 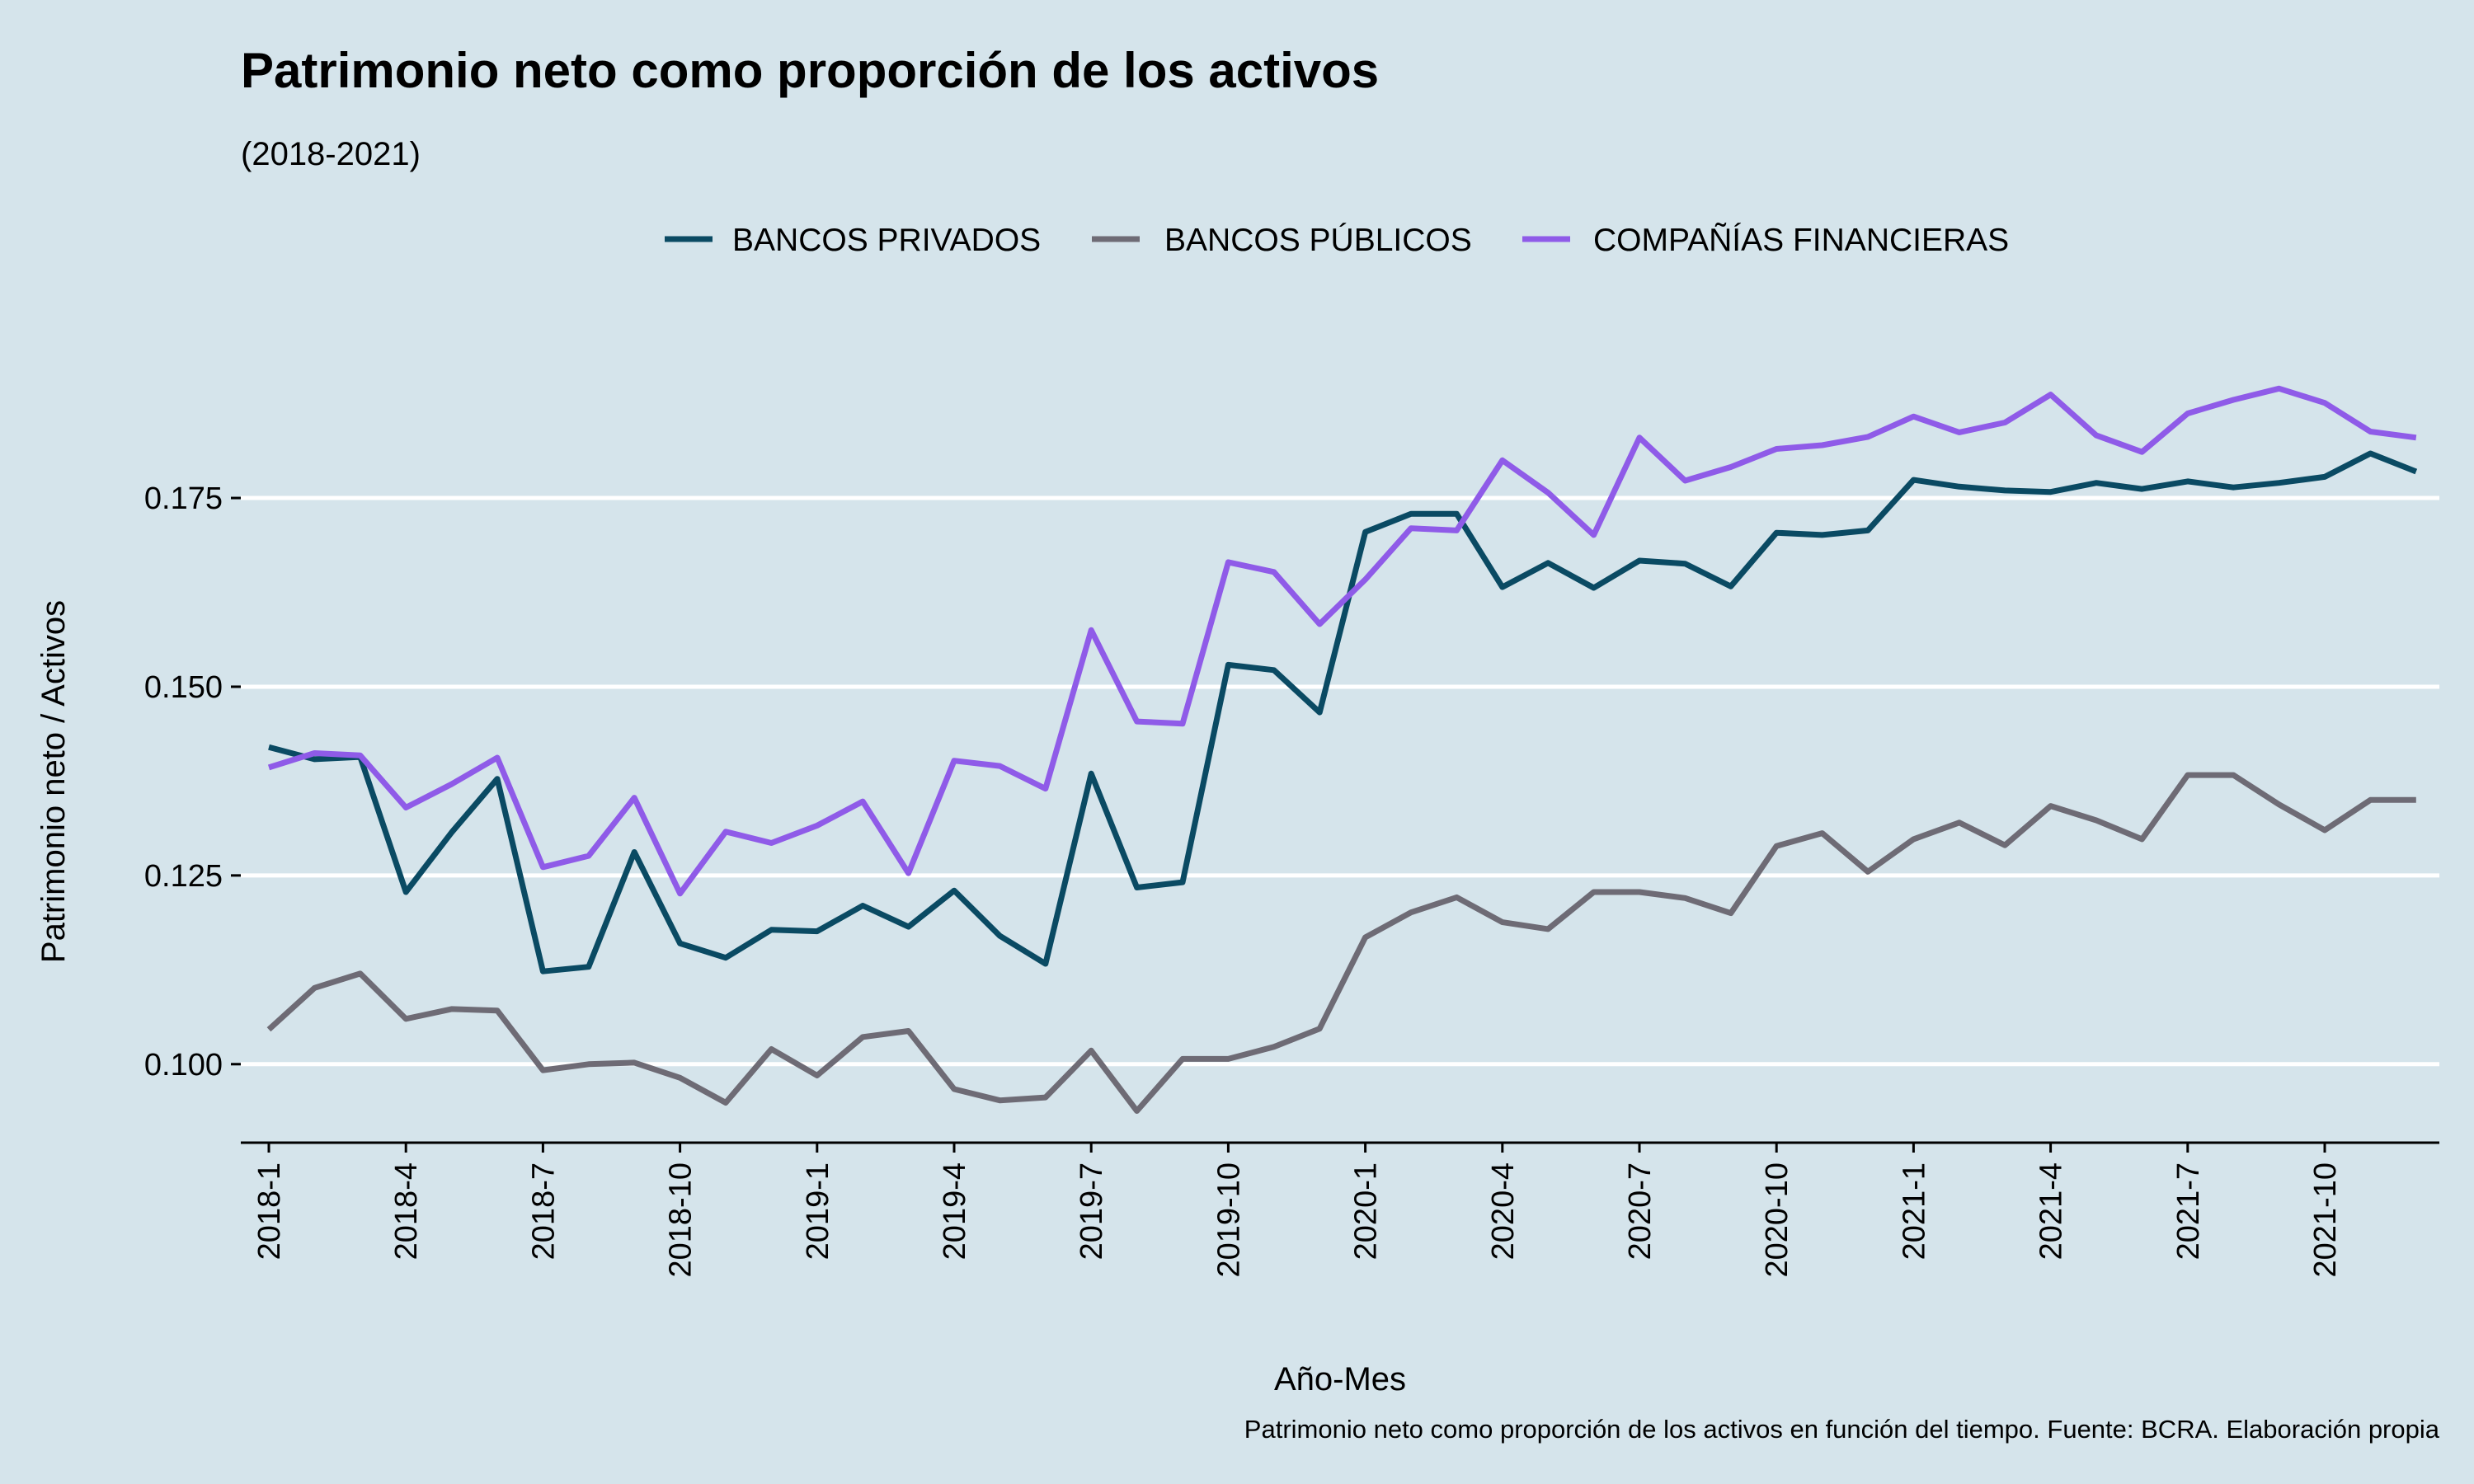 I want to click on x-tick-label: 2019-1, so click(x=818, y=1211).